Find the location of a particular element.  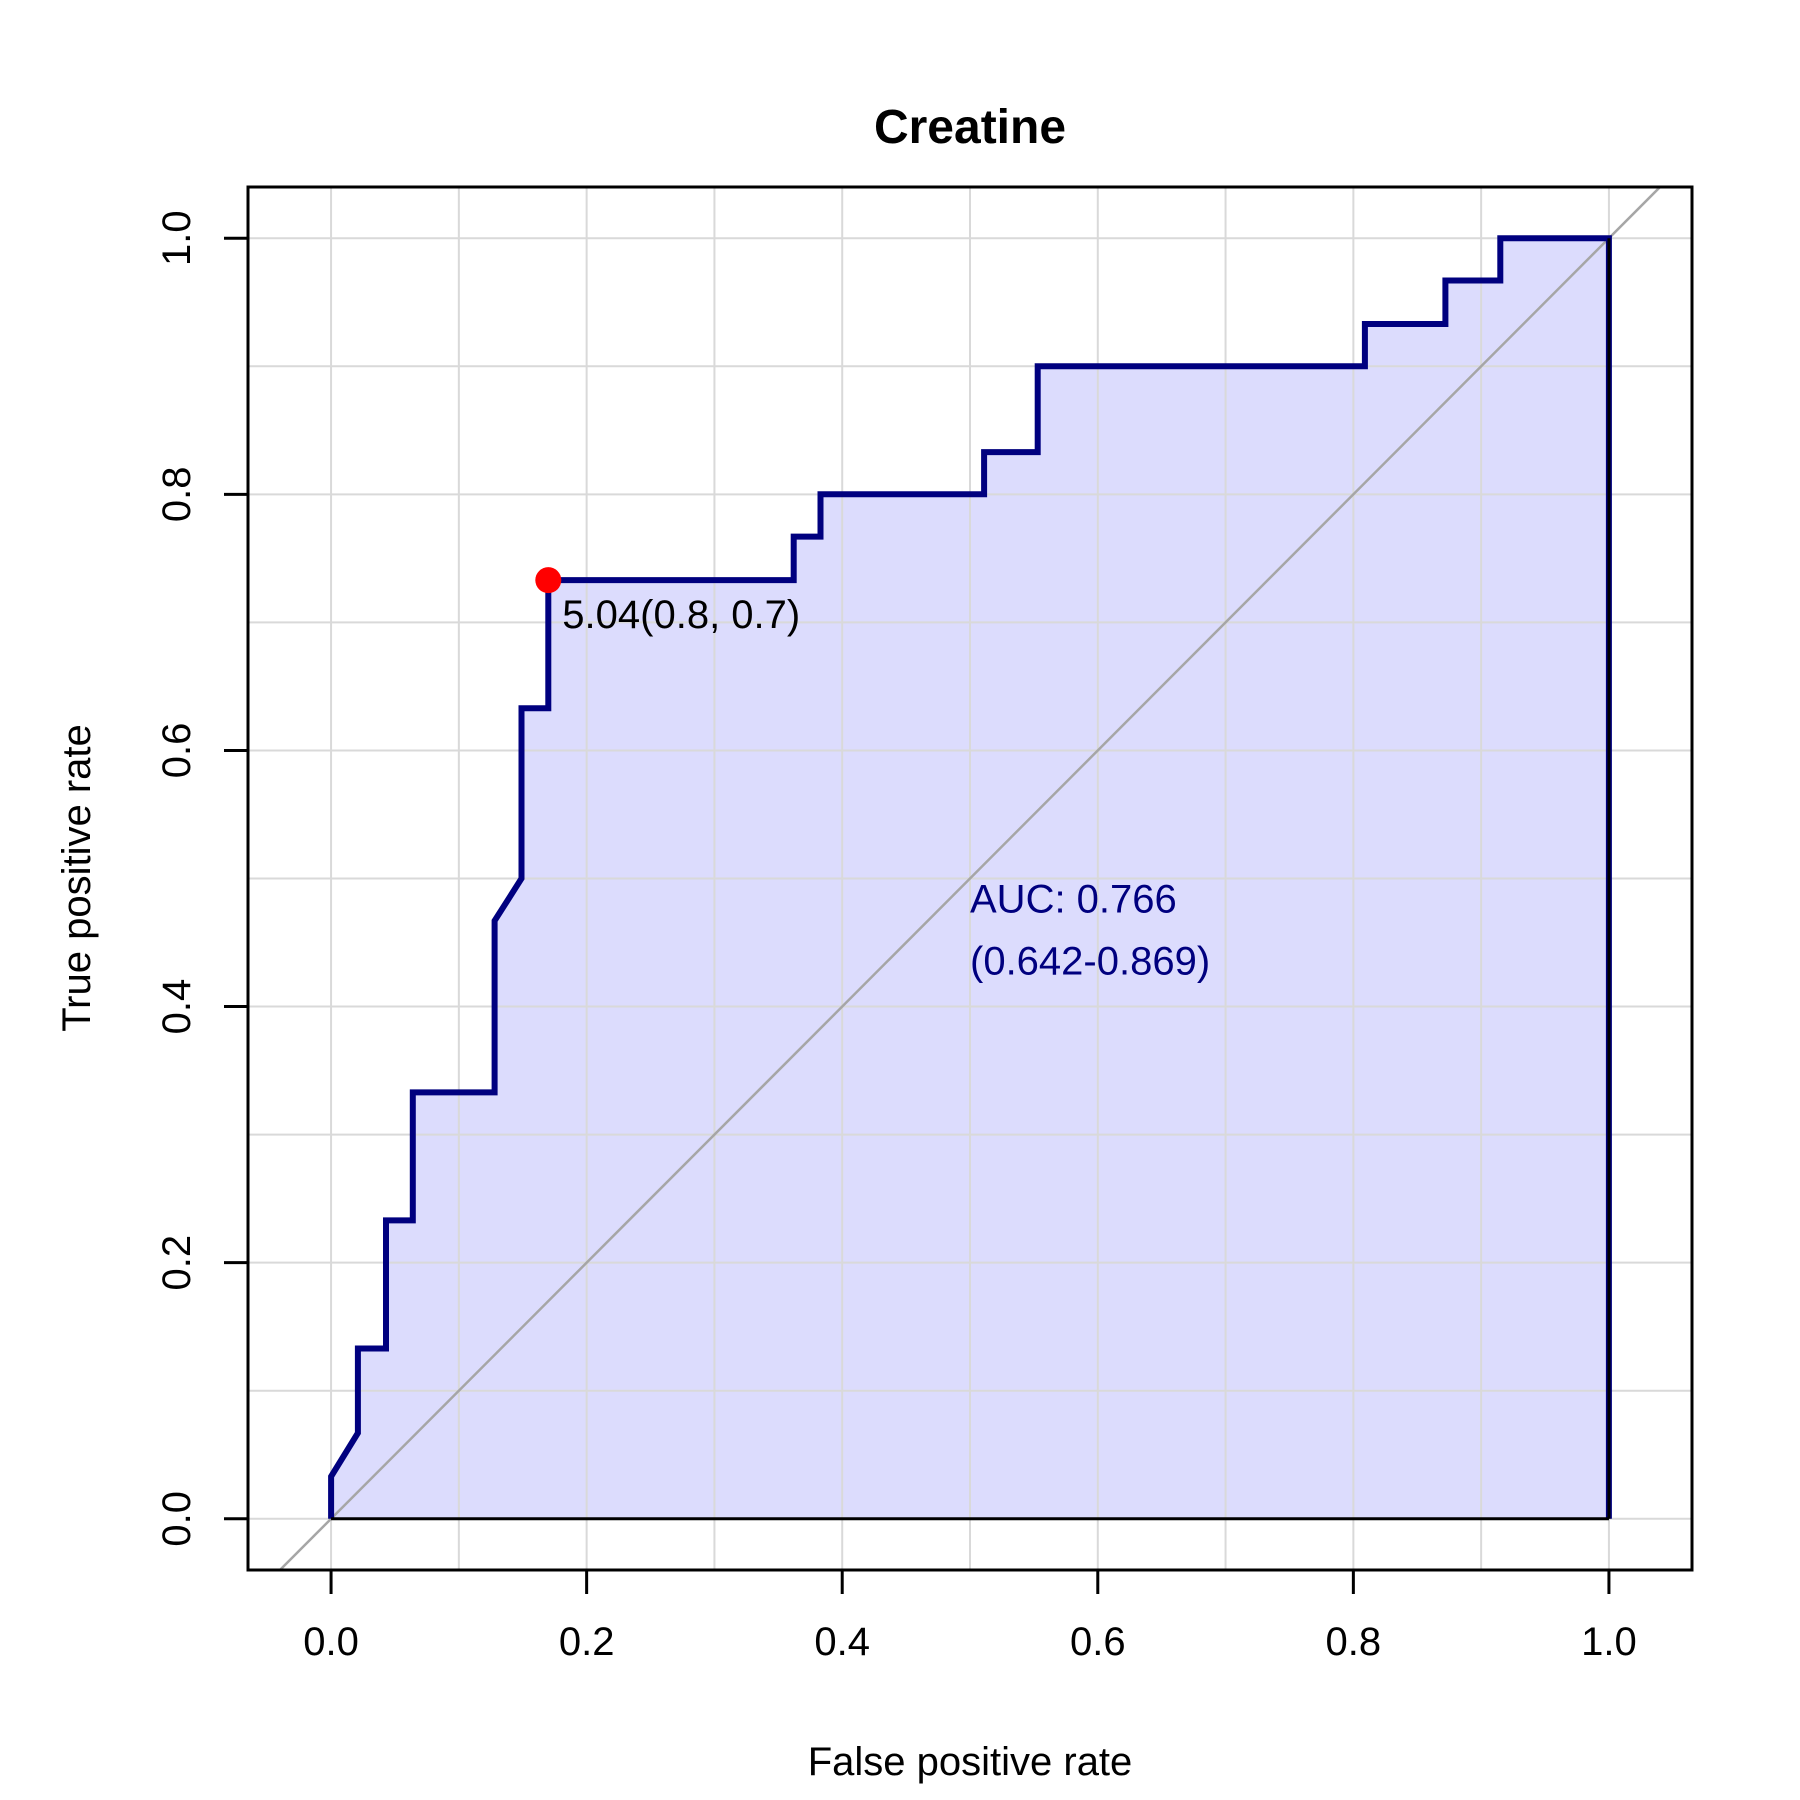

y-tick-label: 0.2 is located at coordinates (177, 1263).